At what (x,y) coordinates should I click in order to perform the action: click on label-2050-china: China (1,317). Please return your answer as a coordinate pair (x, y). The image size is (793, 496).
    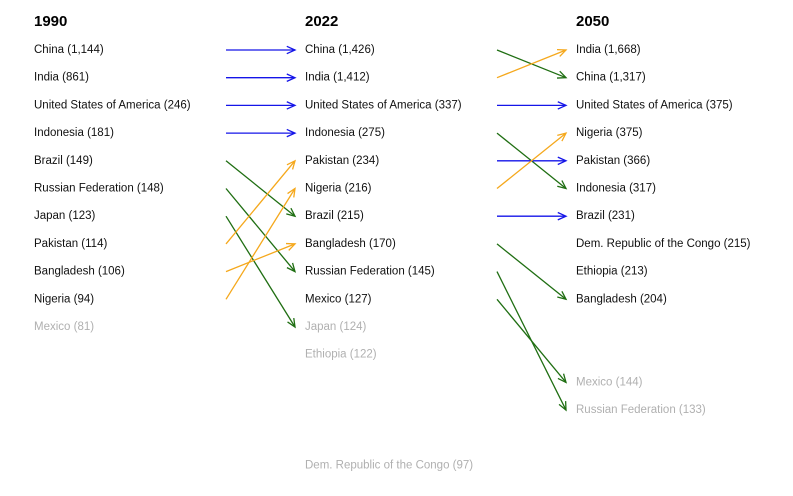
    Looking at the image, I should click on (611, 78).